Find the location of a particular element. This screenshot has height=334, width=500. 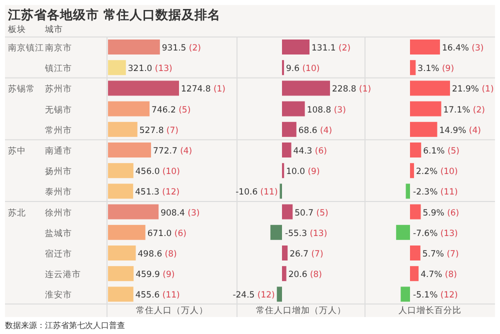

x-axis-title: 人口增长百分比 is located at coordinates (430, 310).